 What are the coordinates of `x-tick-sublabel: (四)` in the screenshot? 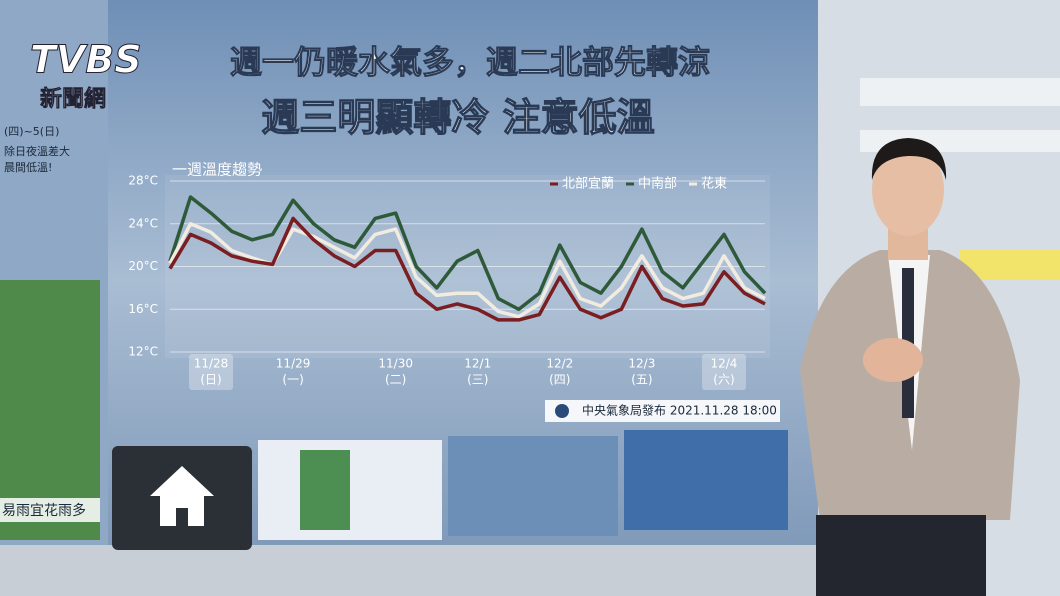 It's located at (559, 380).